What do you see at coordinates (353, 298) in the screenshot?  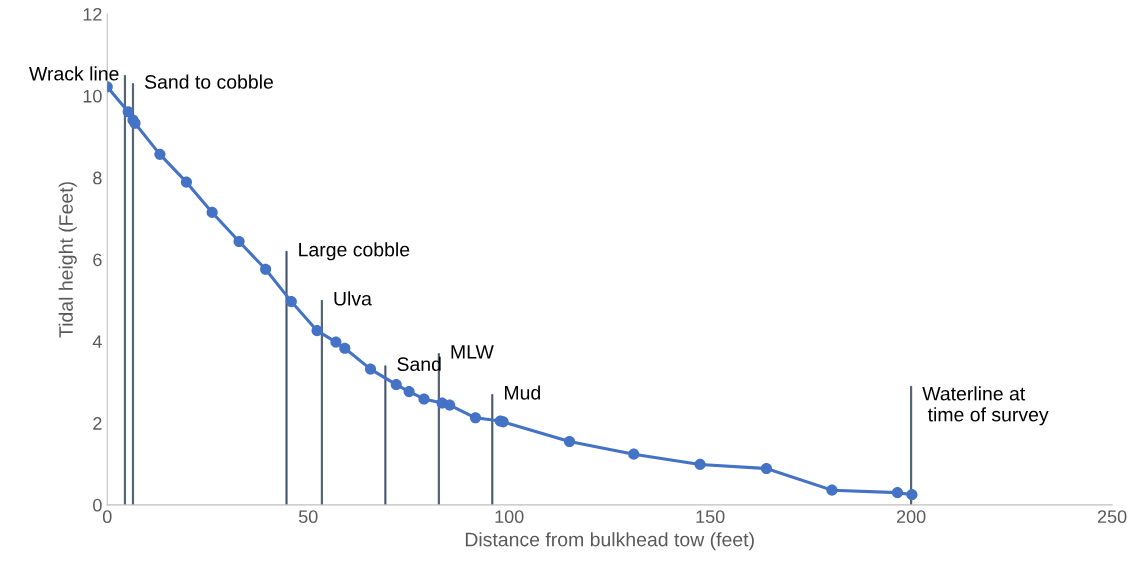 I see `annotation: Ulva` at bounding box center [353, 298].